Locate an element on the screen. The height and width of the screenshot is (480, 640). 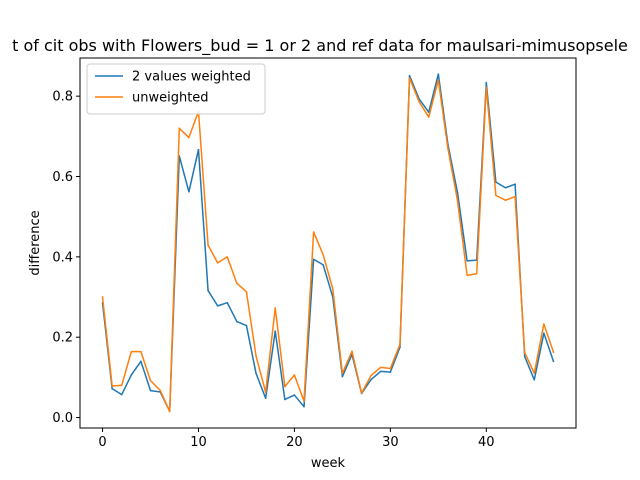
x-tick-label: 10 is located at coordinates (198, 442).